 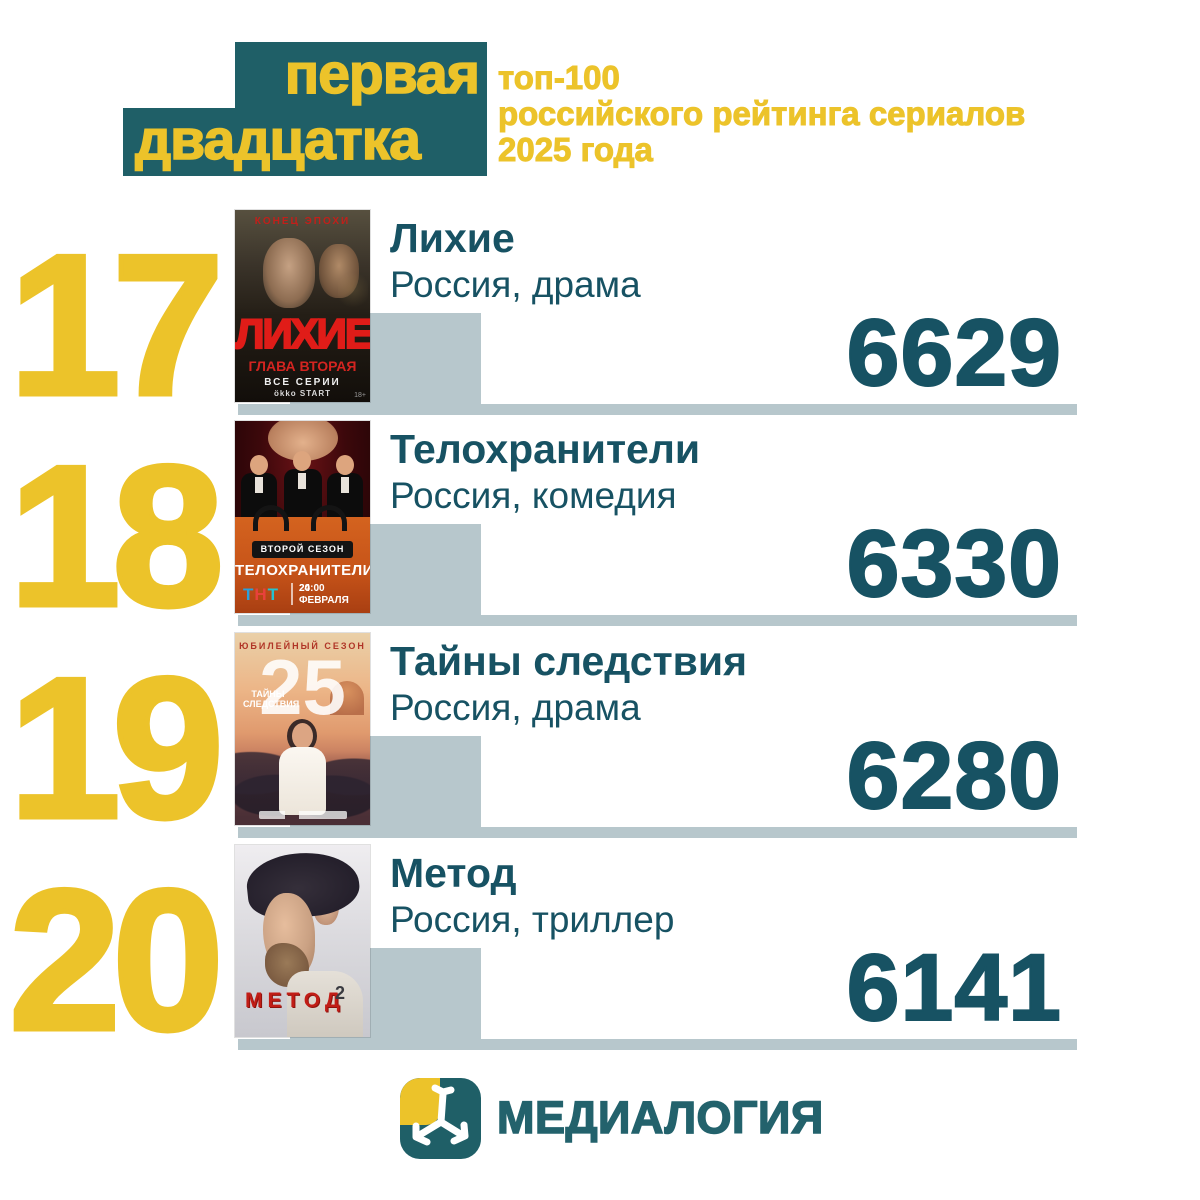 I want to click on medialogia-logo-icon, so click(x=440, y=1118).